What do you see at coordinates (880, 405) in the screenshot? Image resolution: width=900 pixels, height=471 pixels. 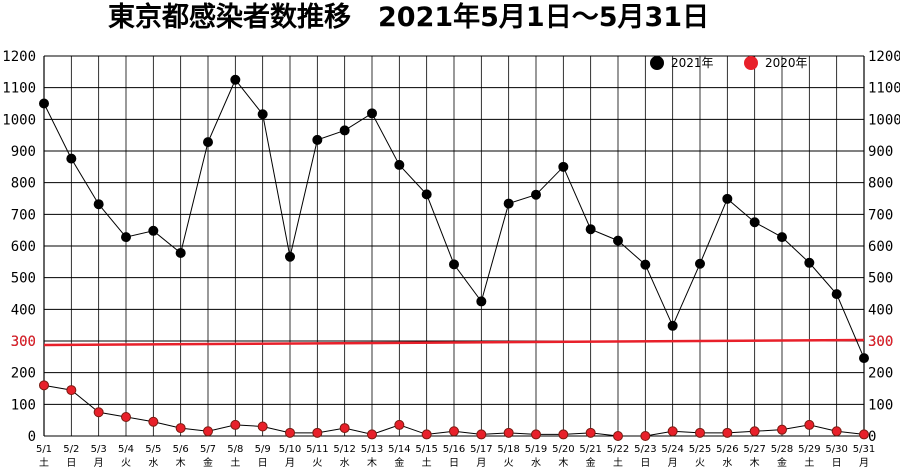 I see `y-tick-label-right: 100` at bounding box center [880, 405].